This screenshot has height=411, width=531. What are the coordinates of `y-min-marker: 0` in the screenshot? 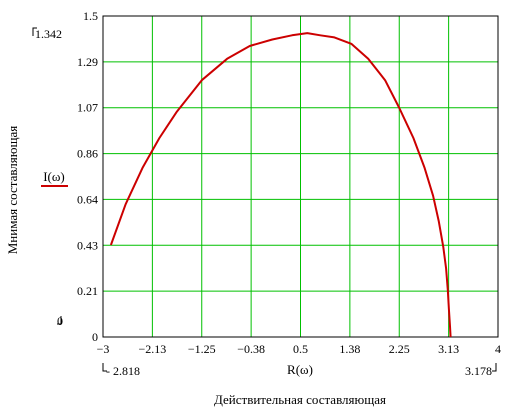 It's located at (60, 321).